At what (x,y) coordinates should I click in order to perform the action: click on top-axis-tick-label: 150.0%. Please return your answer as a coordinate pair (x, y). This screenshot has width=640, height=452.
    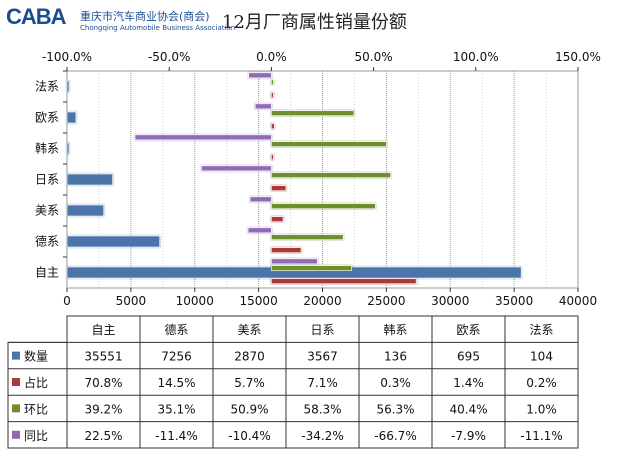
    Looking at the image, I should click on (578, 57).